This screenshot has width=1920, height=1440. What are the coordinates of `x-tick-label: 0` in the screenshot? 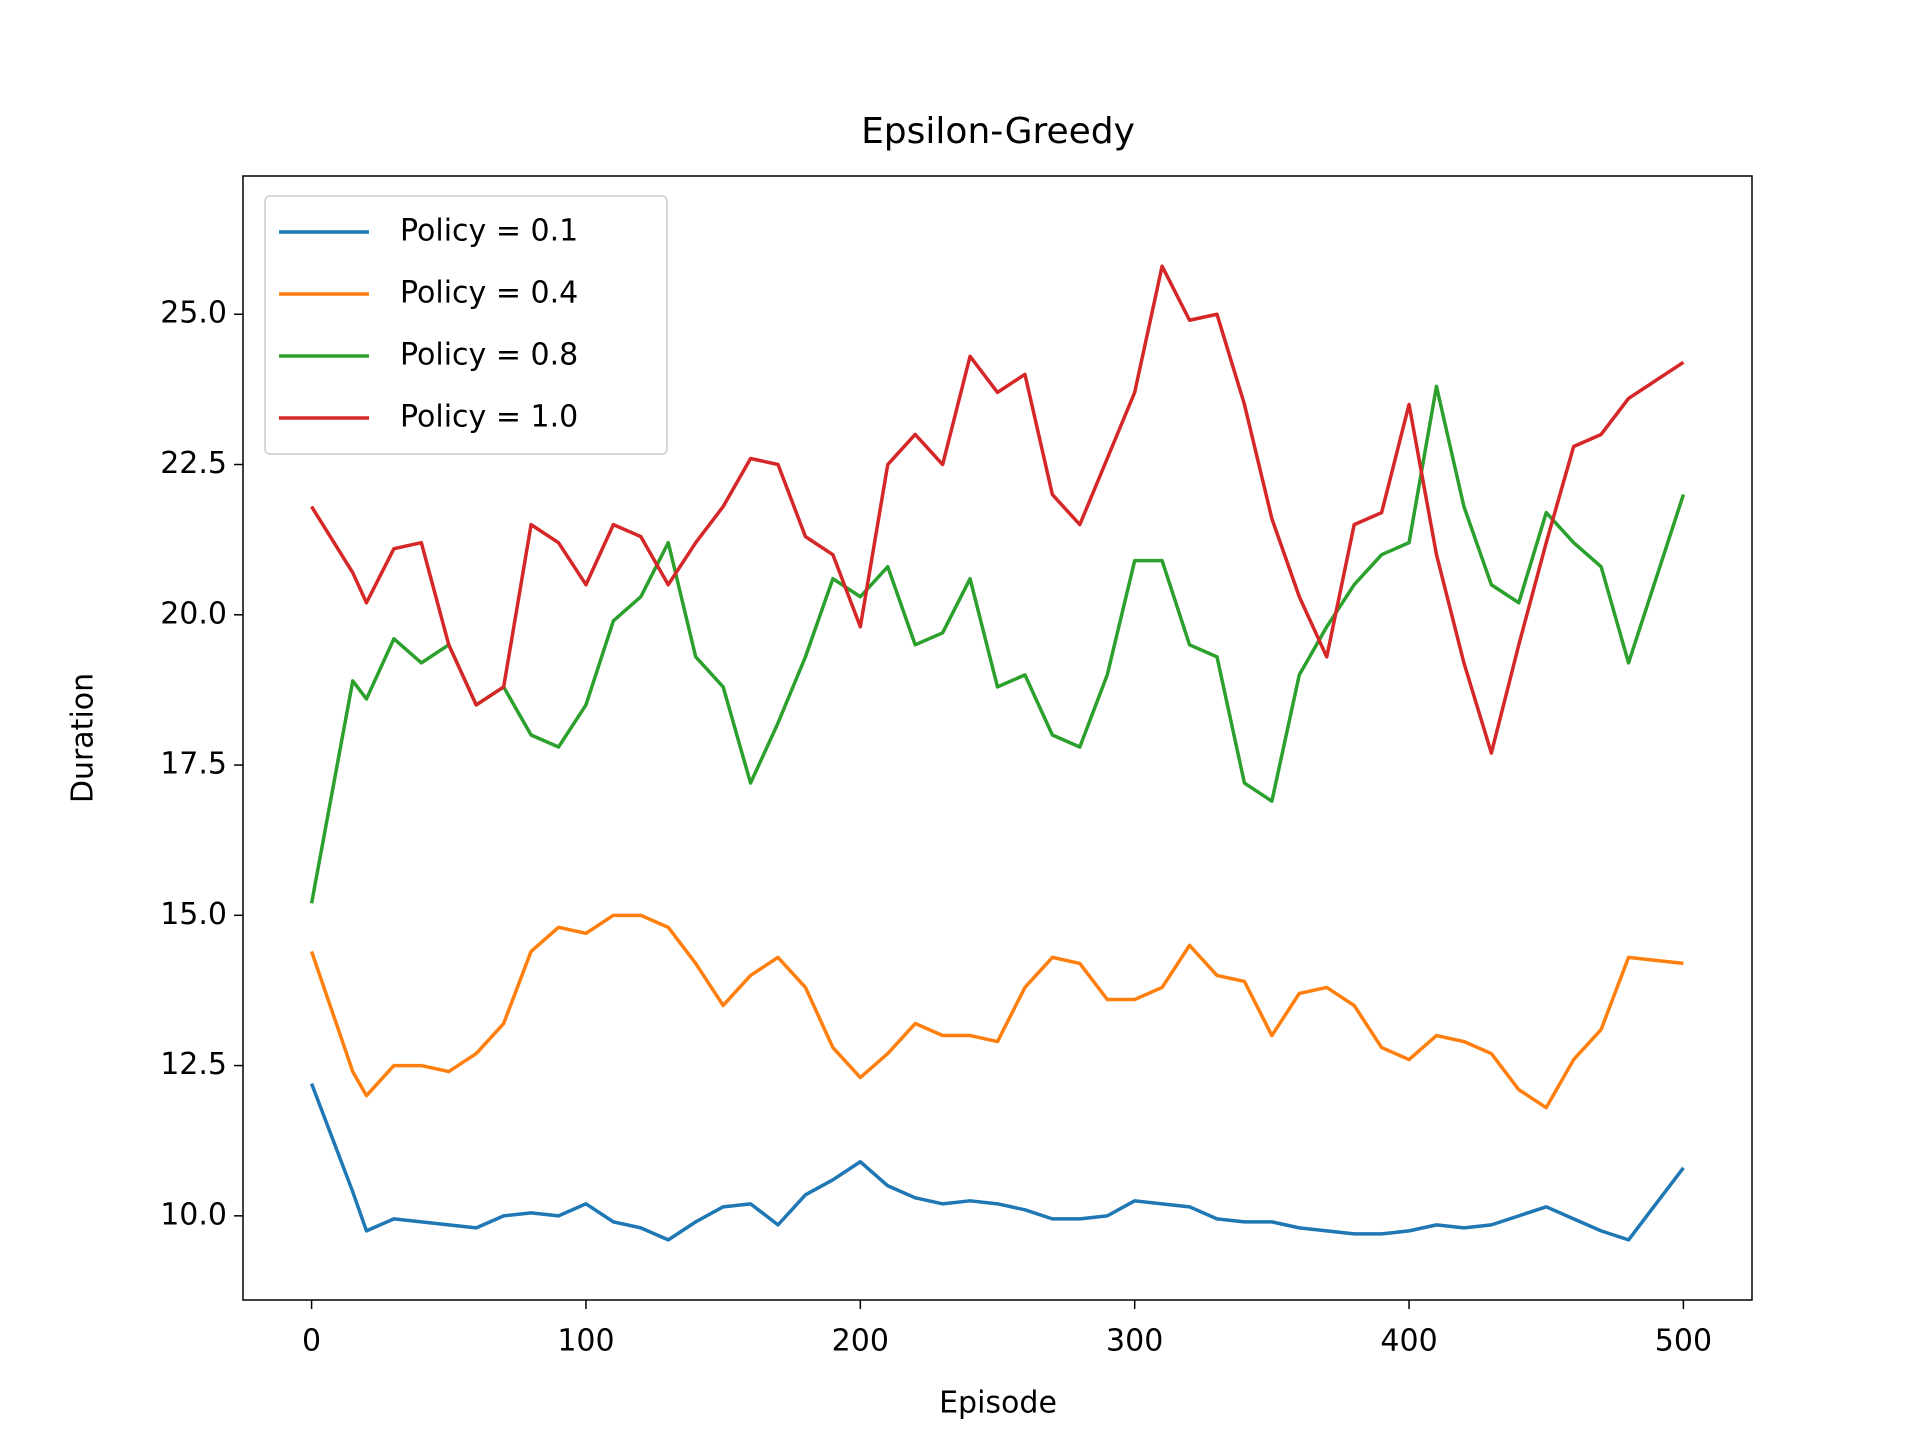 It's located at (311, 1341).